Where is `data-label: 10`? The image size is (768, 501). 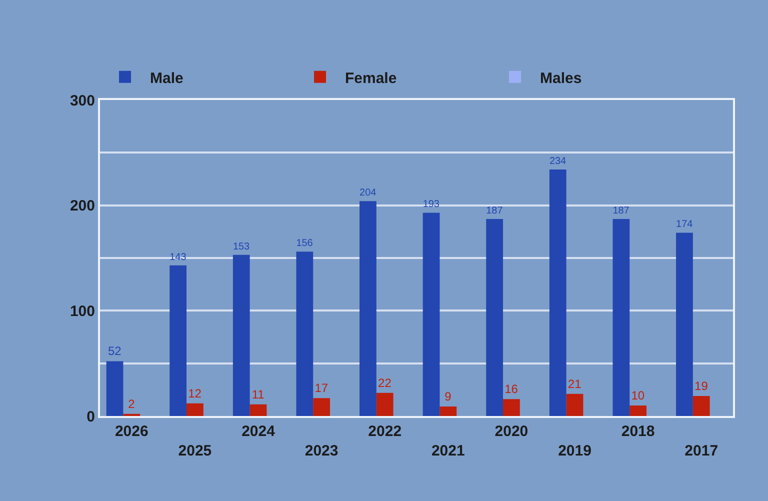
data-label: 10 is located at coordinates (638, 395).